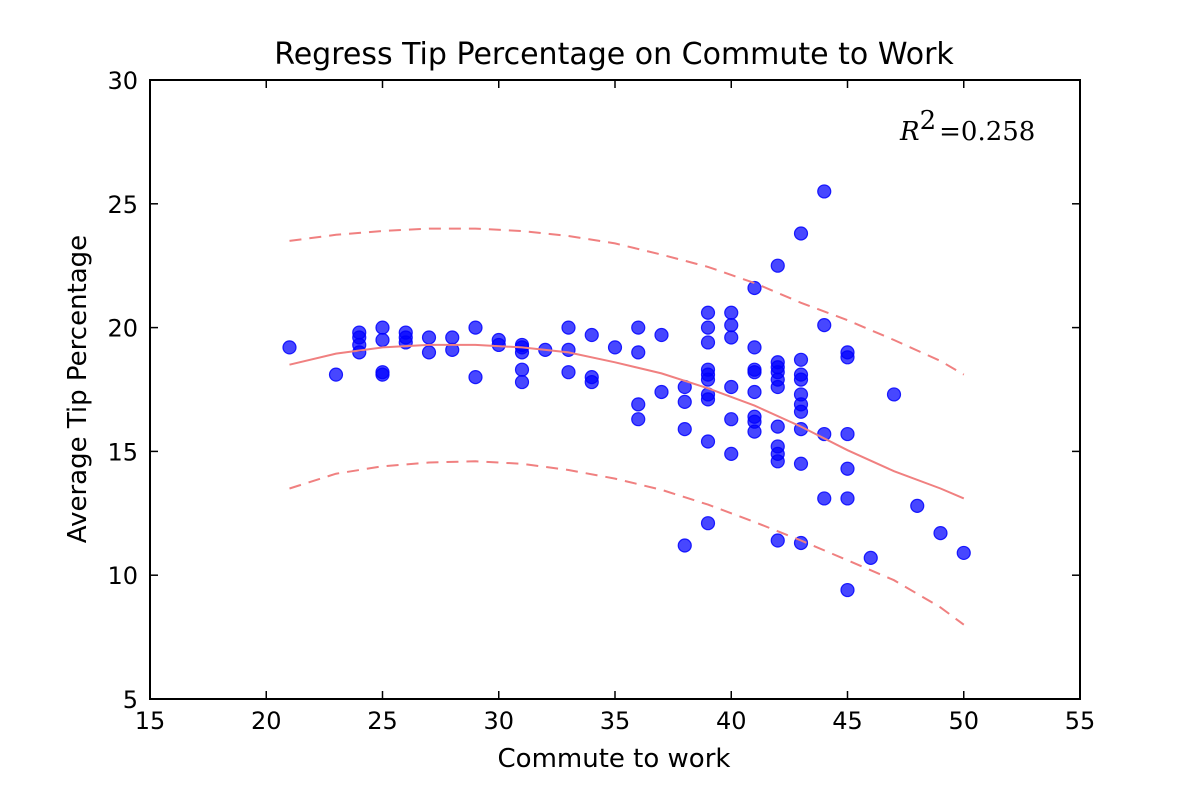  What do you see at coordinates (498, 721) in the screenshot?
I see `x-tick-label: 30` at bounding box center [498, 721].